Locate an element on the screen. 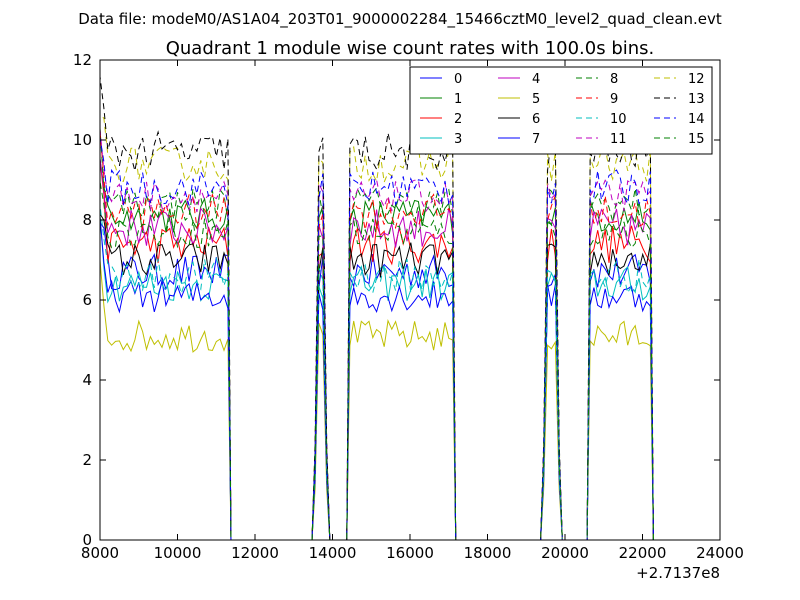  y-tick-label: 6 is located at coordinates (87, 300).